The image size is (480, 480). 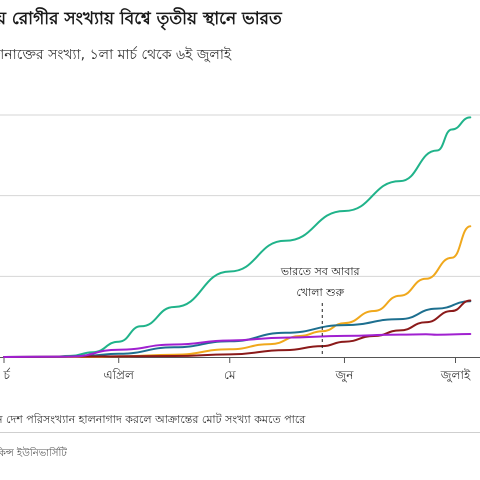 I want to click on divider, so click(x=240, y=432).